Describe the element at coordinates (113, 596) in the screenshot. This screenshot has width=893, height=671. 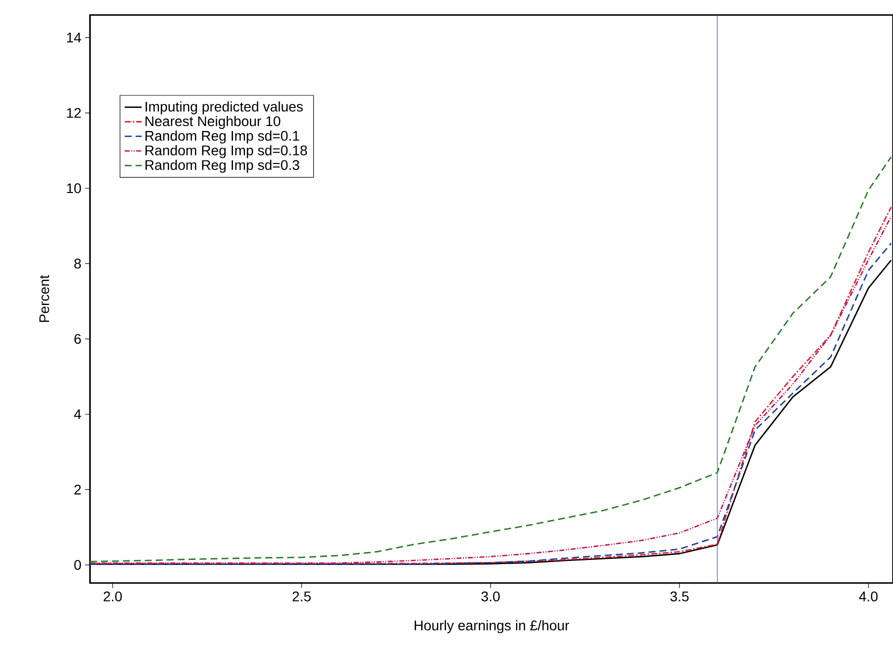
I see `x-tick-label: 2.0` at that location.